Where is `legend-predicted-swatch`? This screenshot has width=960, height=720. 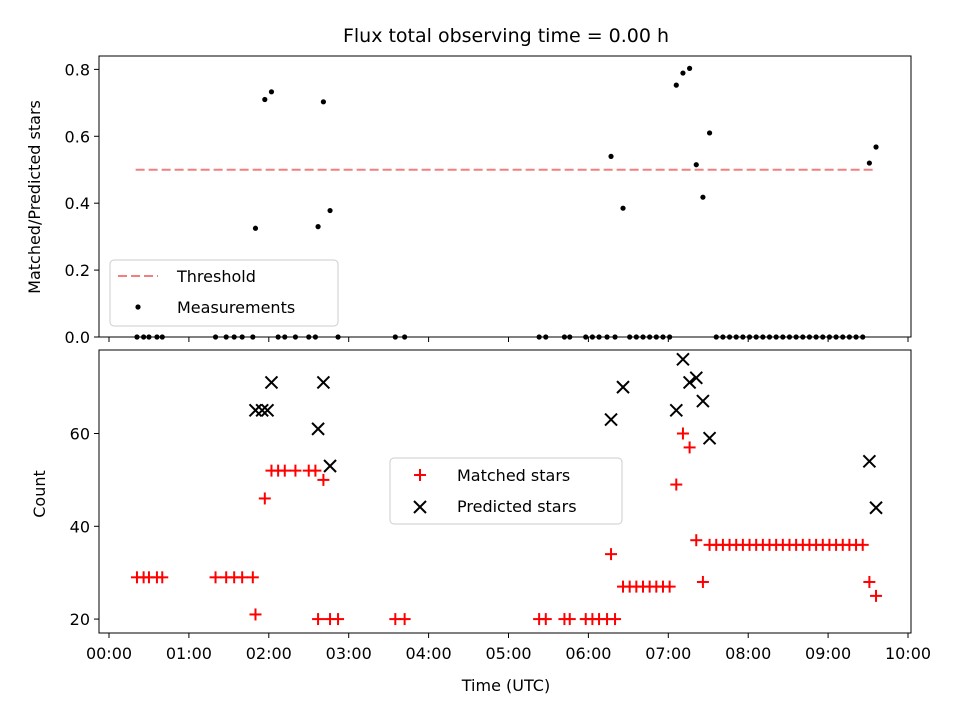 legend-predicted-swatch is located at coordinates (420, 507).